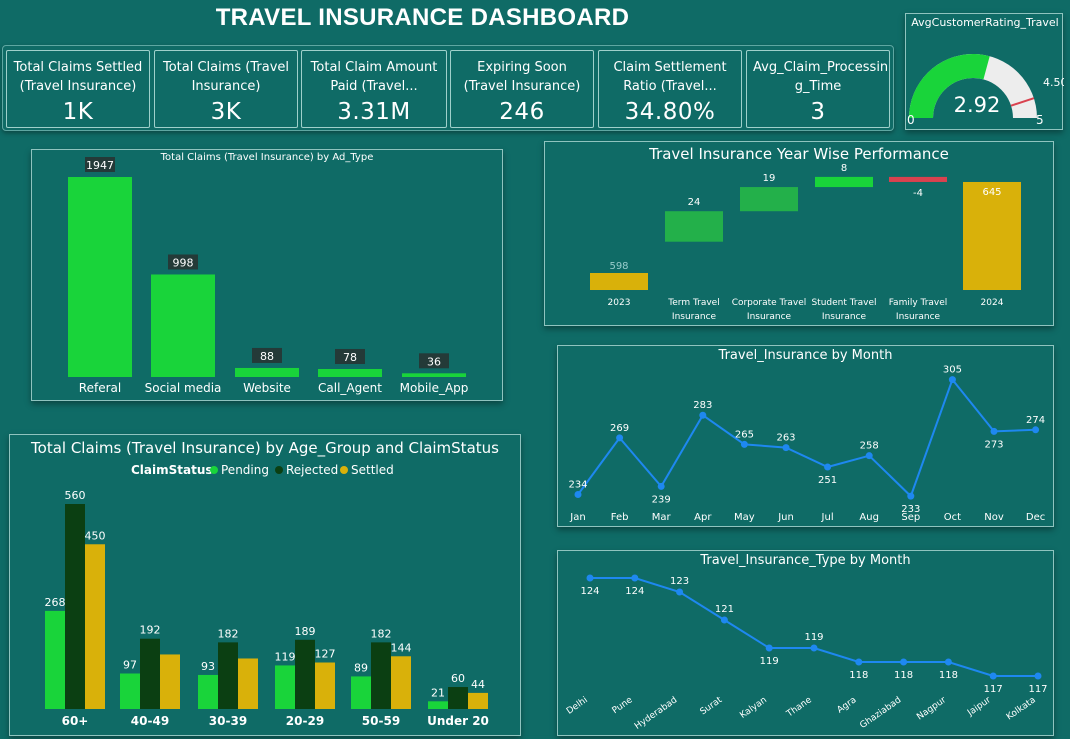 This screenshot has height=739, width=1070. I want to click on kpi-card-total-claims: Total Claims (Travel Insurance) 3K, so click(226, 89).